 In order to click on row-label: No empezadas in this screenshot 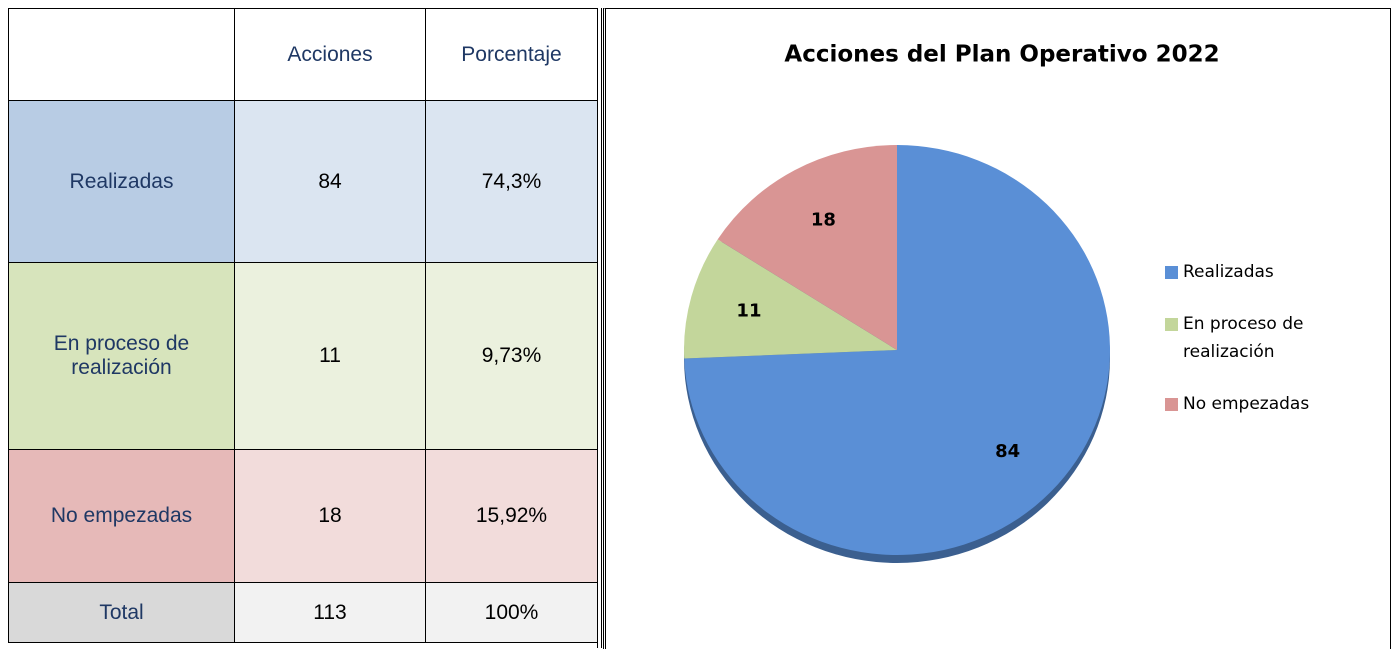, I will do `click(121, 516)`.